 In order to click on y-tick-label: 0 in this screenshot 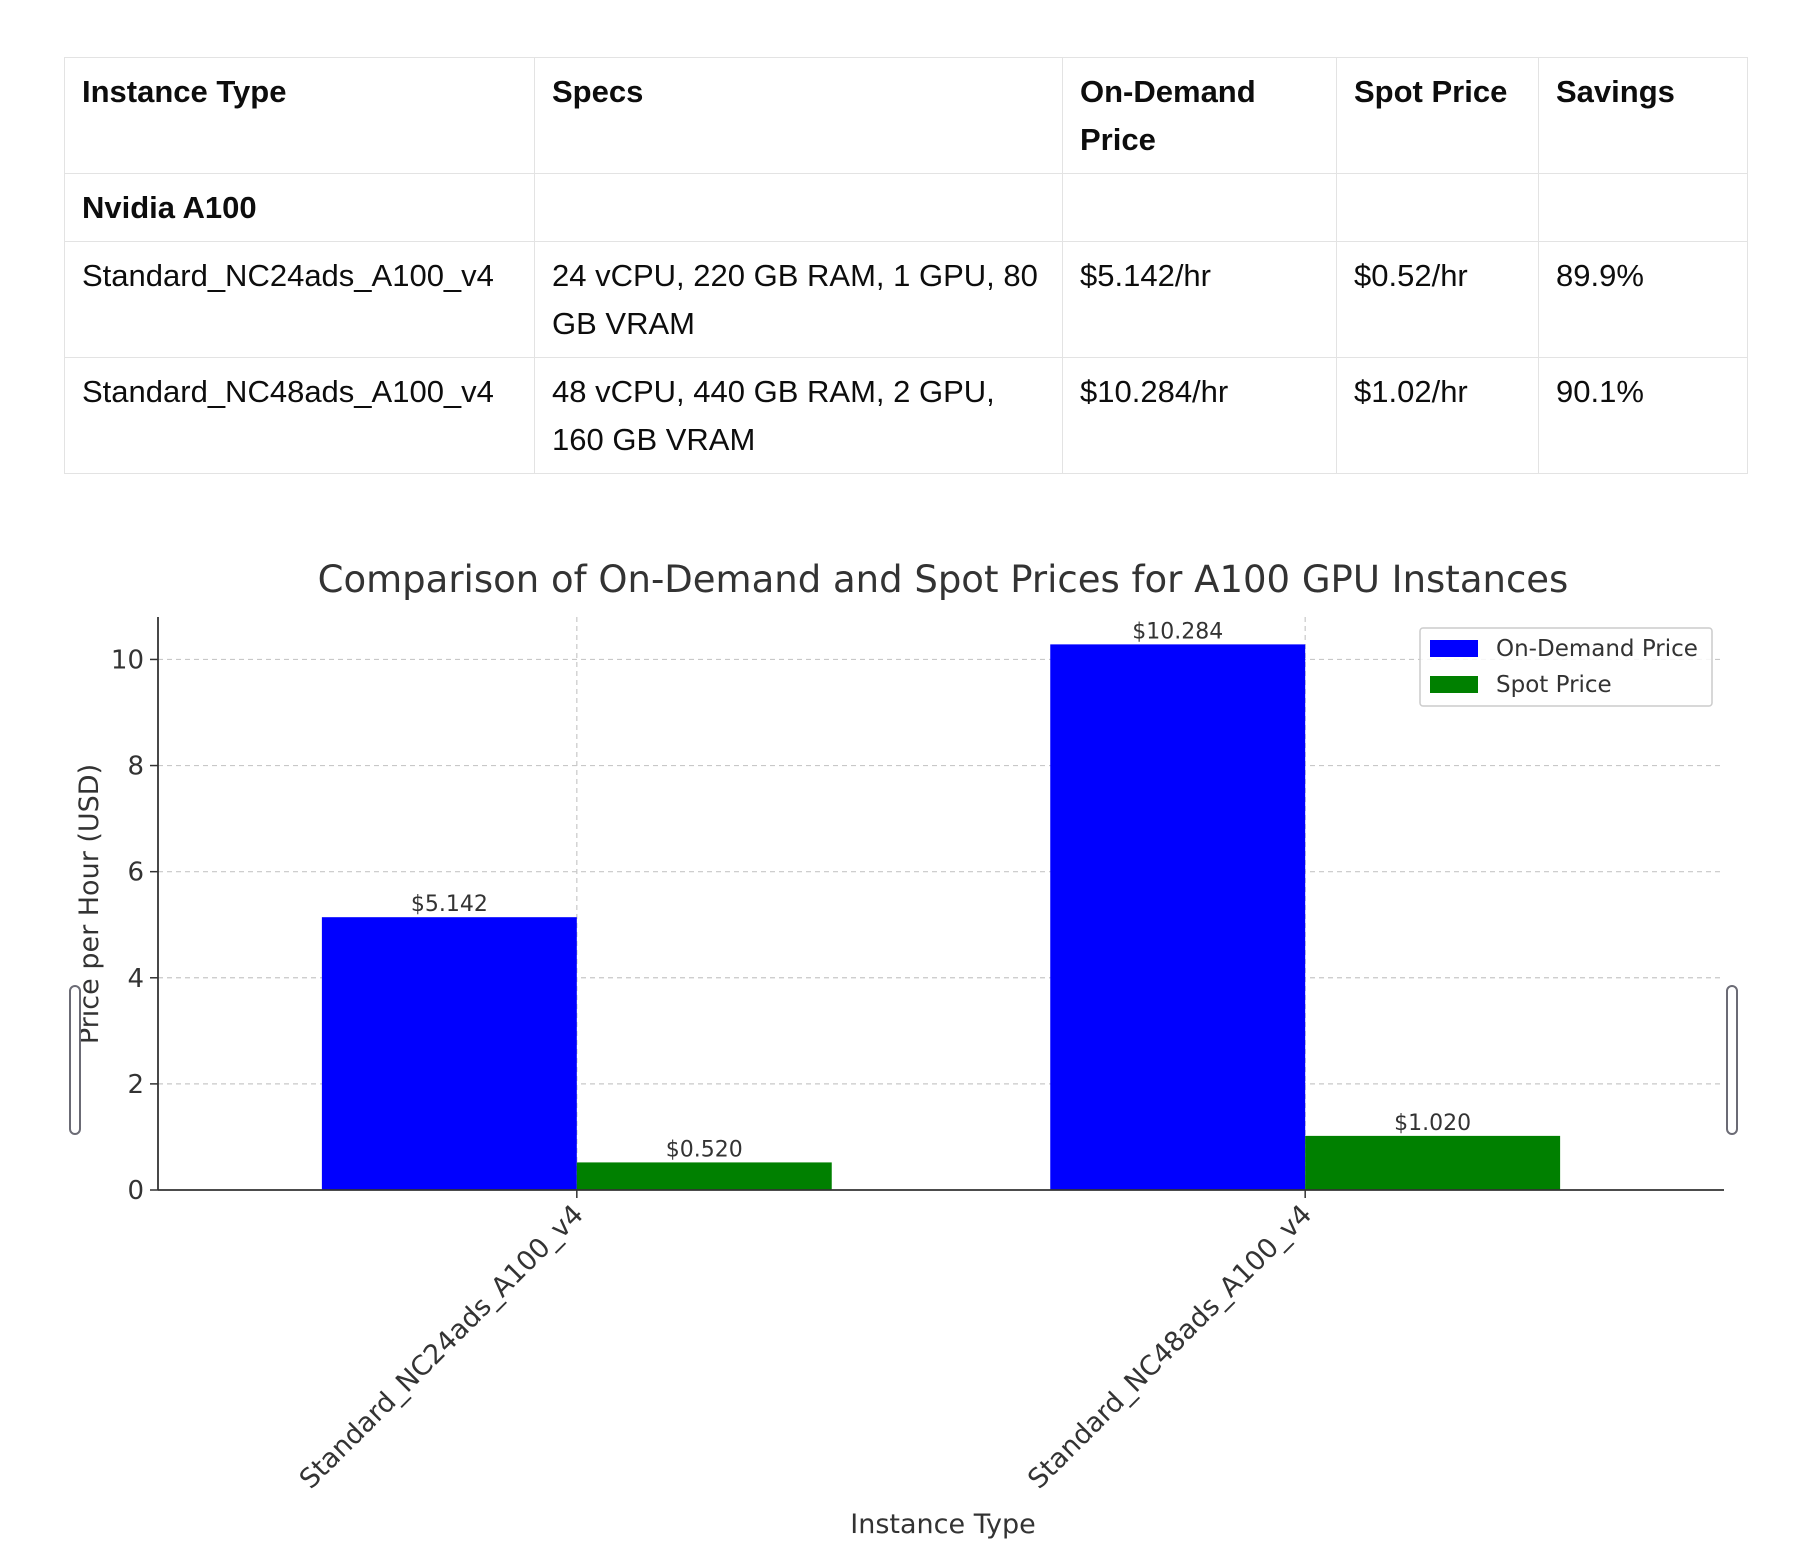, I will do `click(135, 1191)`.